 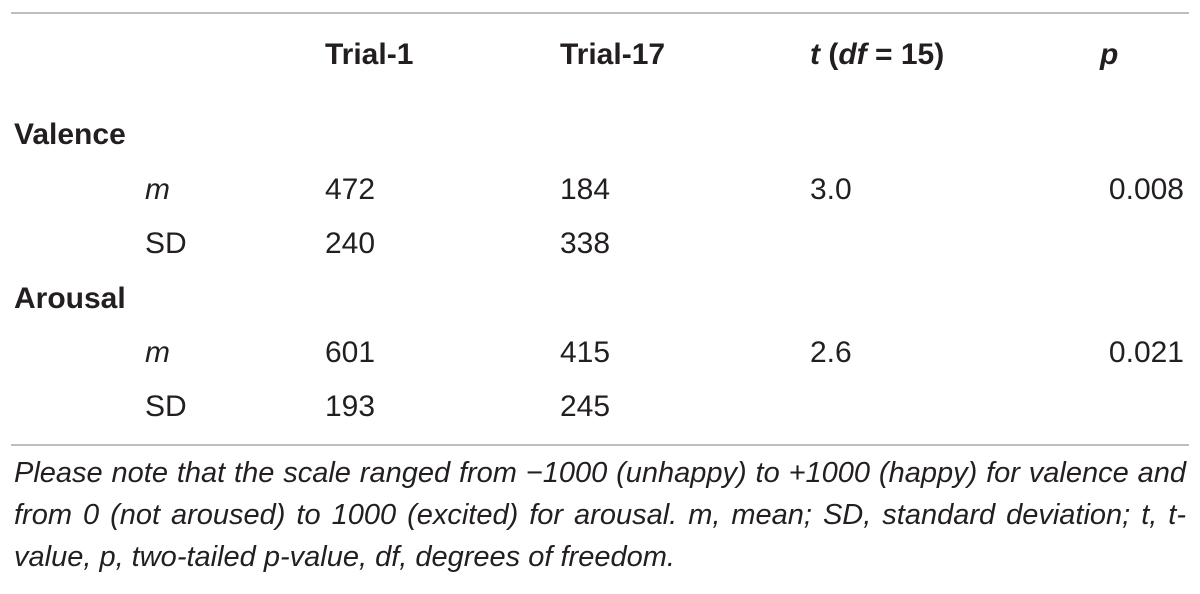 I want to click on arousal-sd-label: SD, so click(x=166, y=406).